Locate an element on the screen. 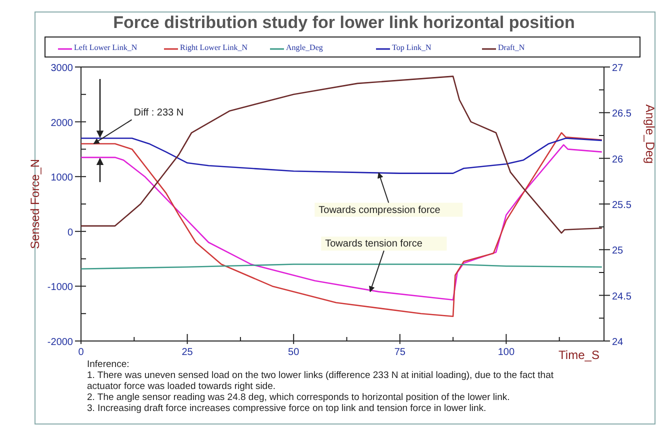 The image size is (668, 430). text: 2. The angle sensor reading was 24.8 deg, which corresponds to horizontal position of the lower link. is located at coordinates (298, 397).